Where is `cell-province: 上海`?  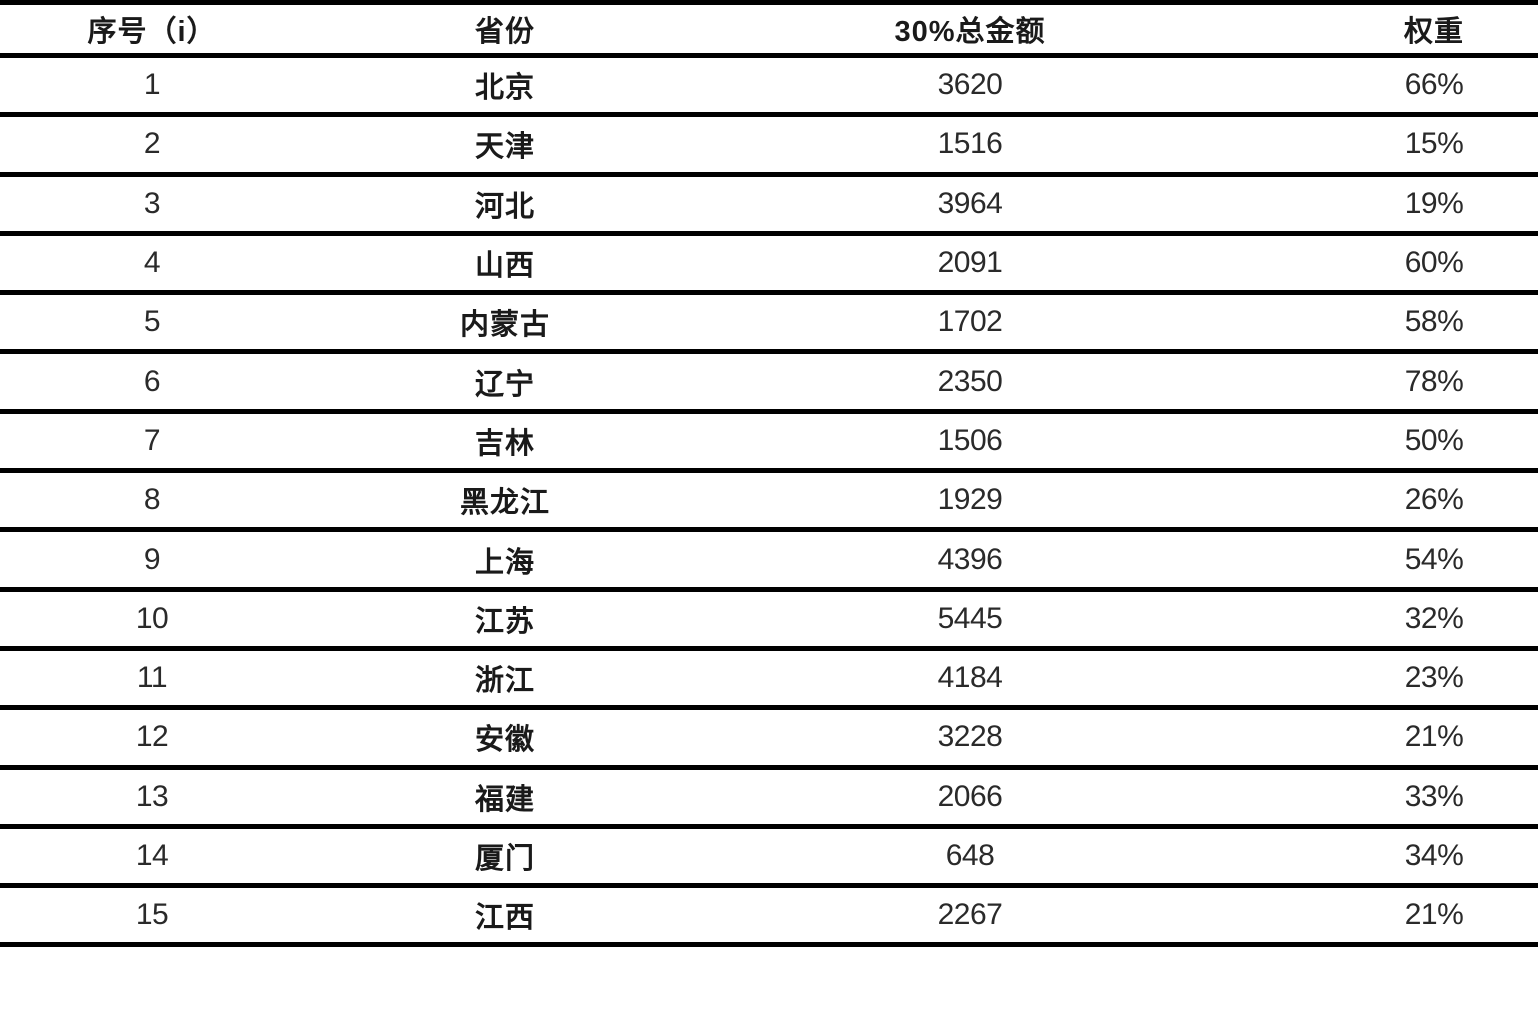 cell-province: 上海 is located at coordinates (505, 560).